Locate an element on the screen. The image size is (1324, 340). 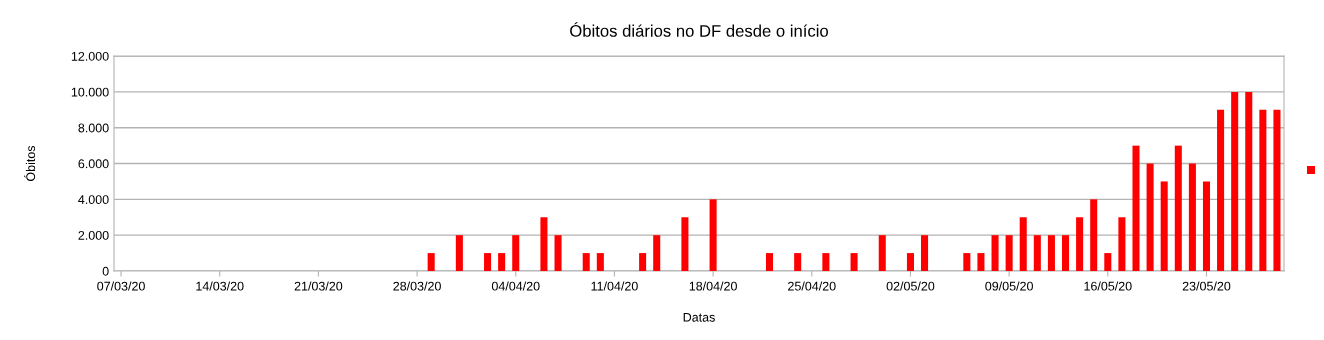
x-tick-label: 14/03/20 is located at coordinates (220, 286).